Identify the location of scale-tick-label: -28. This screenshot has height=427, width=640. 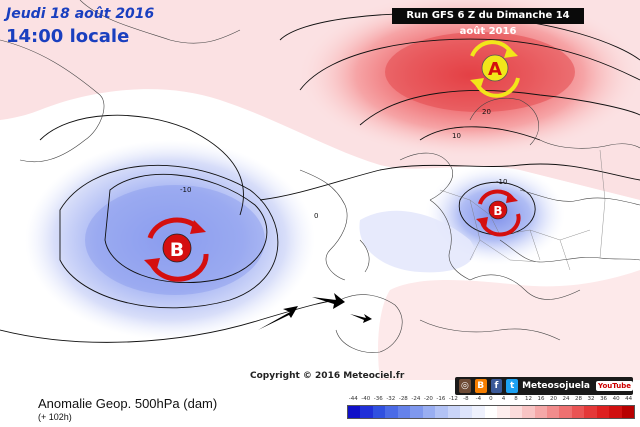
(403, 399).